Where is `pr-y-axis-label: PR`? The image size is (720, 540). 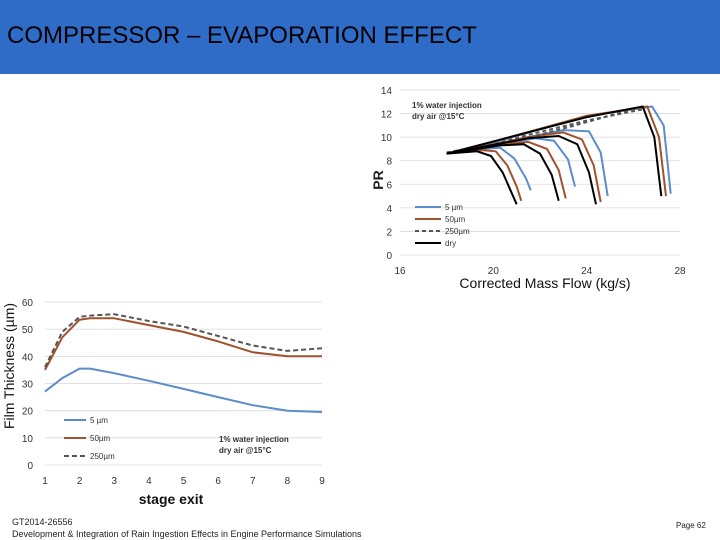
pr-y-axis-label: PR is located at coordinates (378, 179).